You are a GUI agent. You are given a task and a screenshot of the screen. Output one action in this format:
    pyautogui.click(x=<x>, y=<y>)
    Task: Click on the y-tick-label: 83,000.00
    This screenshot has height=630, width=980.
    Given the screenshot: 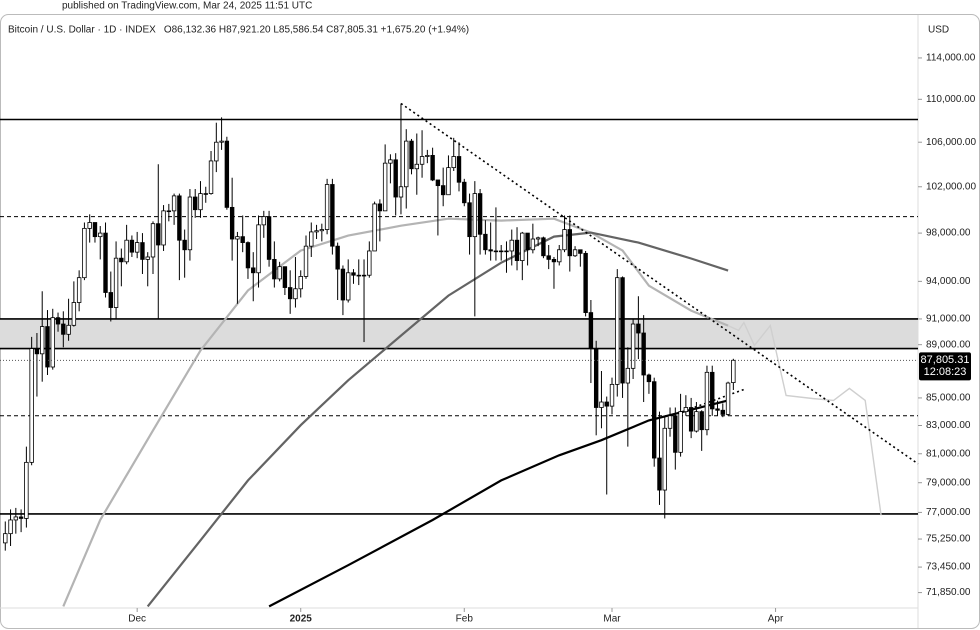 What is the action you would take?
    pyautogui.click(x=948, y=425)
    